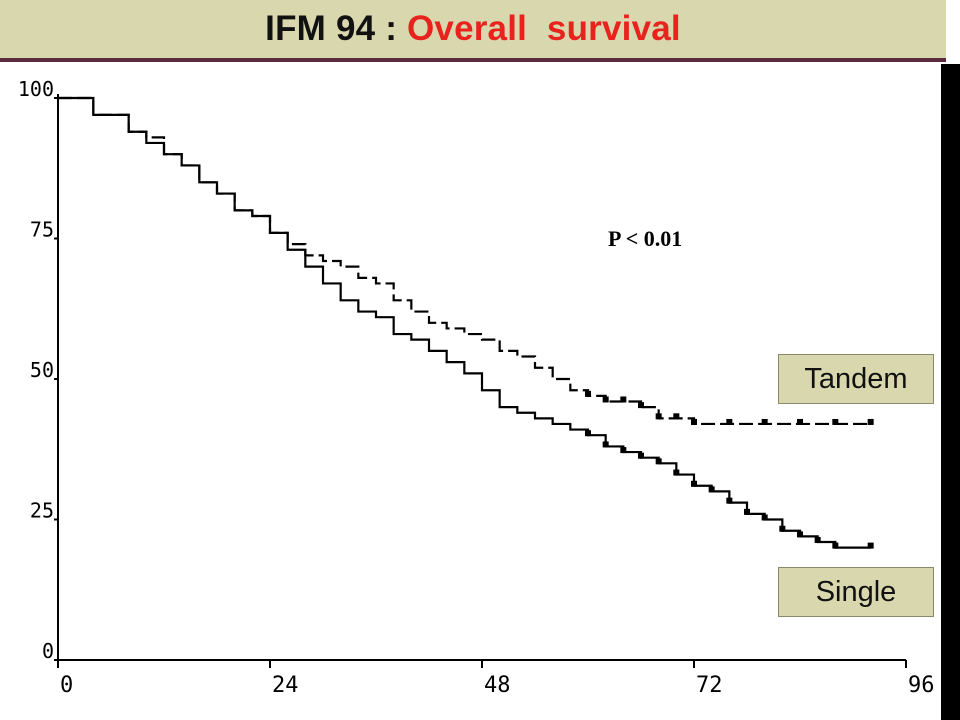  I want to click on y-tick-label-0: 0, so click(48, 651).